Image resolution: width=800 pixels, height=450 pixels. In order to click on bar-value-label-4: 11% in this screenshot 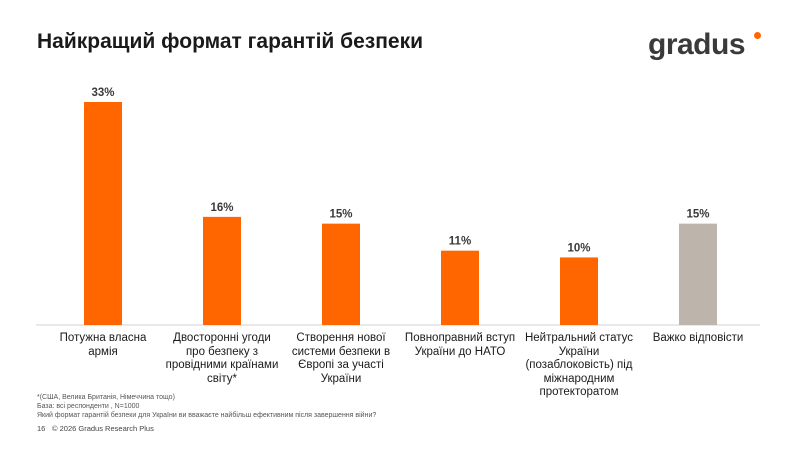, I will do `click(460, 242)`.